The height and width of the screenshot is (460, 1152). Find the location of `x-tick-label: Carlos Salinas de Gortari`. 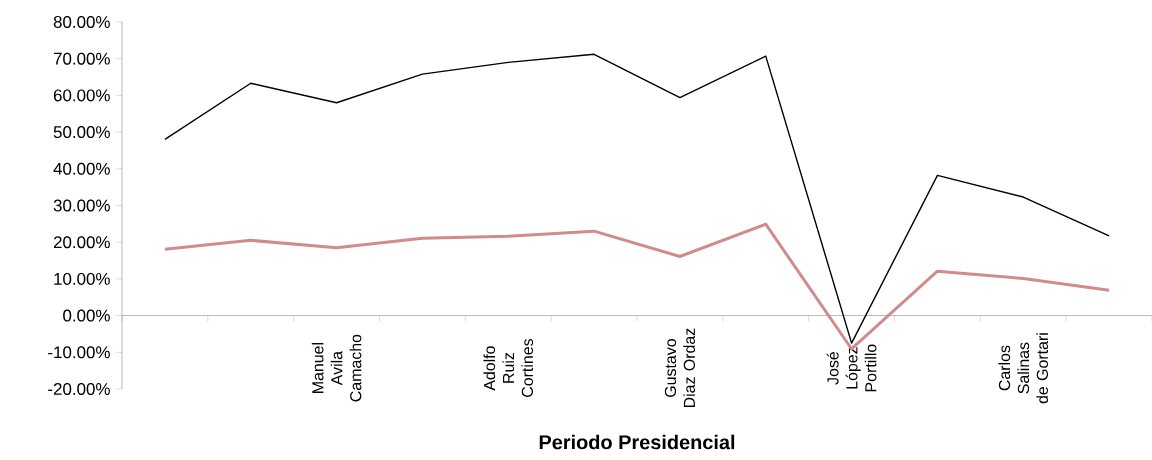

x-tick-label: Carlos Salinas de Gortari is located at coordinates (1023, 368).